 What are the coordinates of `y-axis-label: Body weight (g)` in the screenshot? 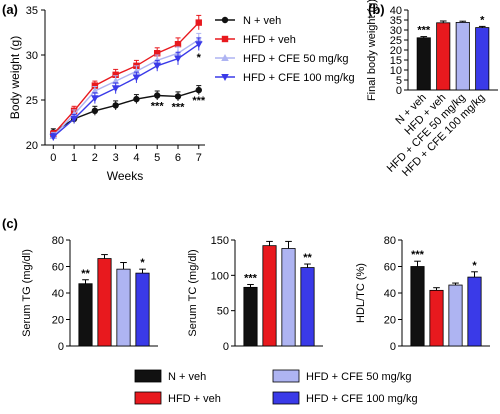 It's located at (15, 77).